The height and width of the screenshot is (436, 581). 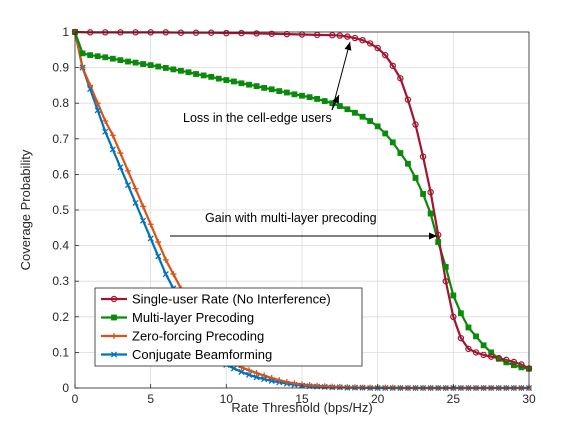 I want to click on legend-label: Zero-forcing Precoding, so click(x=198, y=336).